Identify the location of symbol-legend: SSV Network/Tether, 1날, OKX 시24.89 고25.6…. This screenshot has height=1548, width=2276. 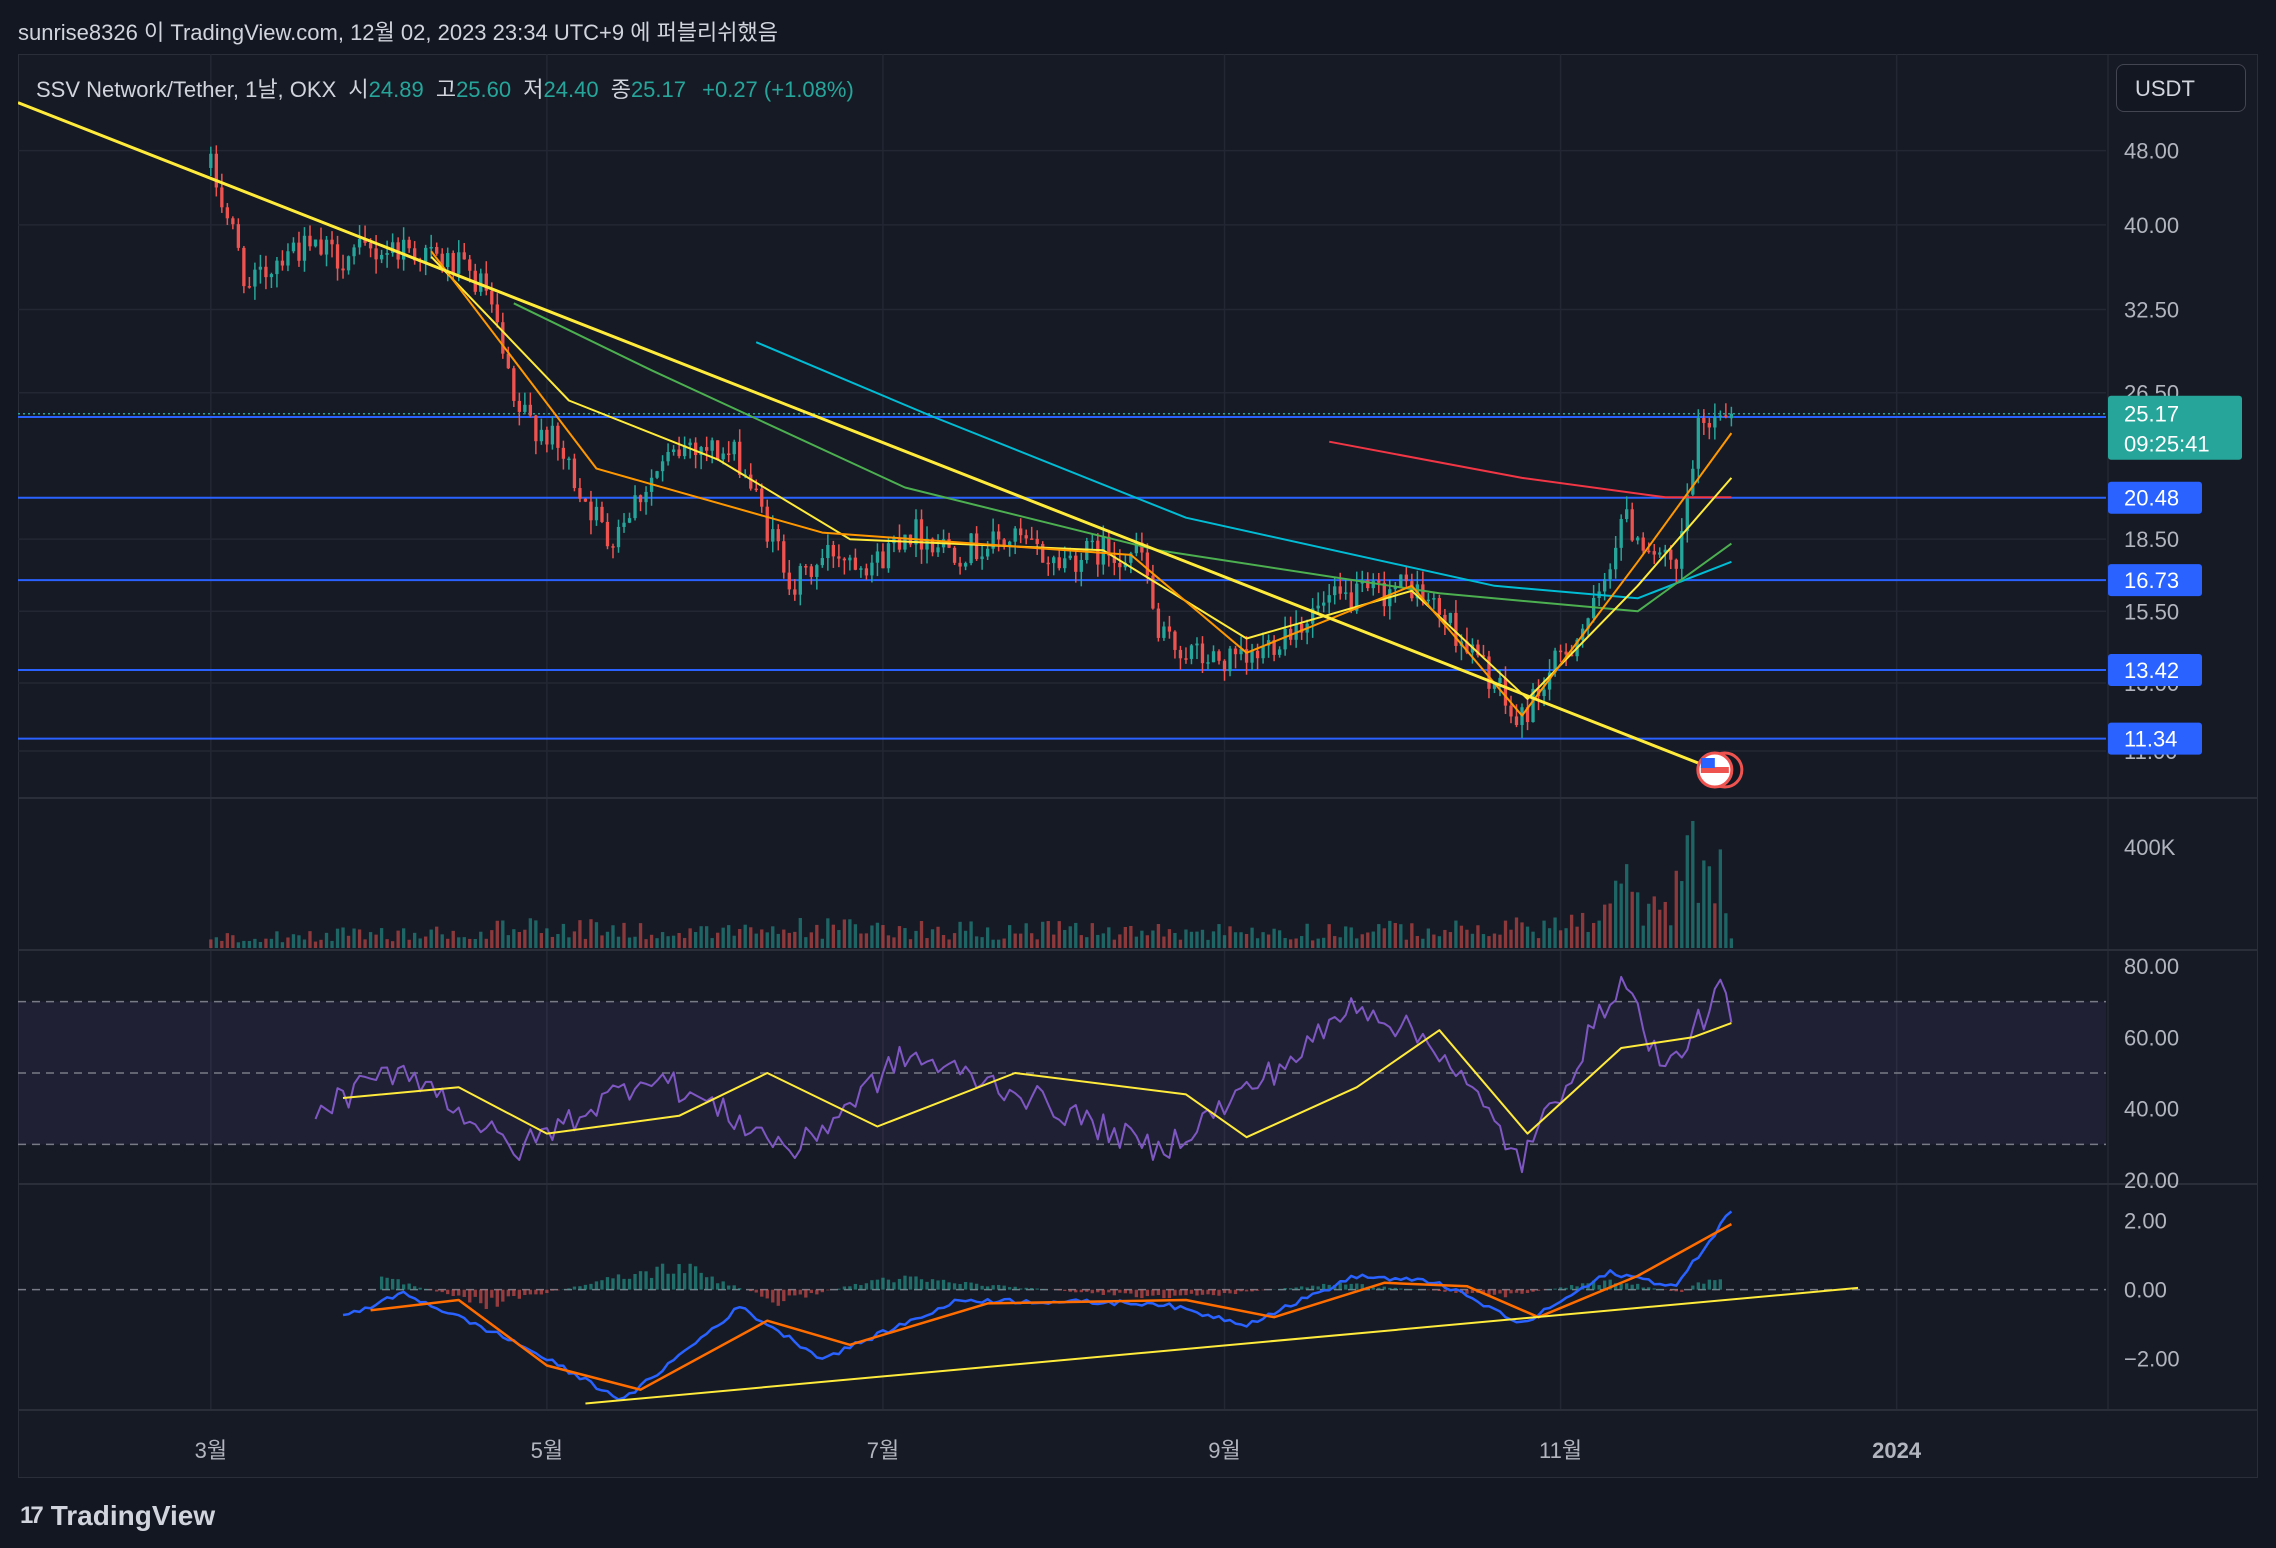
(445, 88).